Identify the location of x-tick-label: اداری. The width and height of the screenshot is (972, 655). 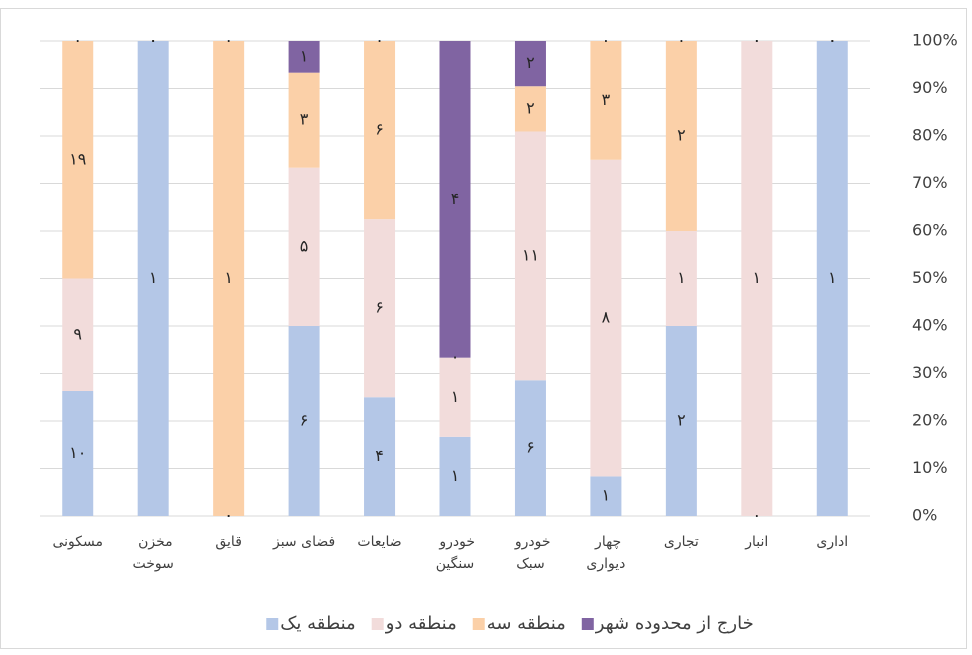
(832, 542).